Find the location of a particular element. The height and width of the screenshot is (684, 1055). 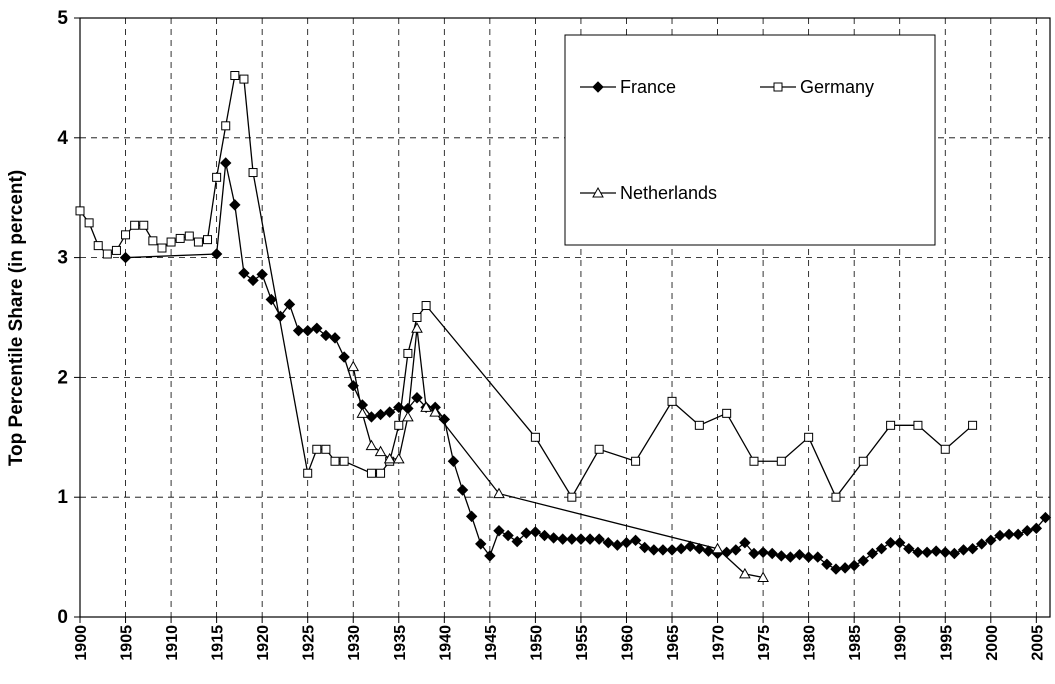

x-tick-label: 1945 is located at coordinates (491, 643).